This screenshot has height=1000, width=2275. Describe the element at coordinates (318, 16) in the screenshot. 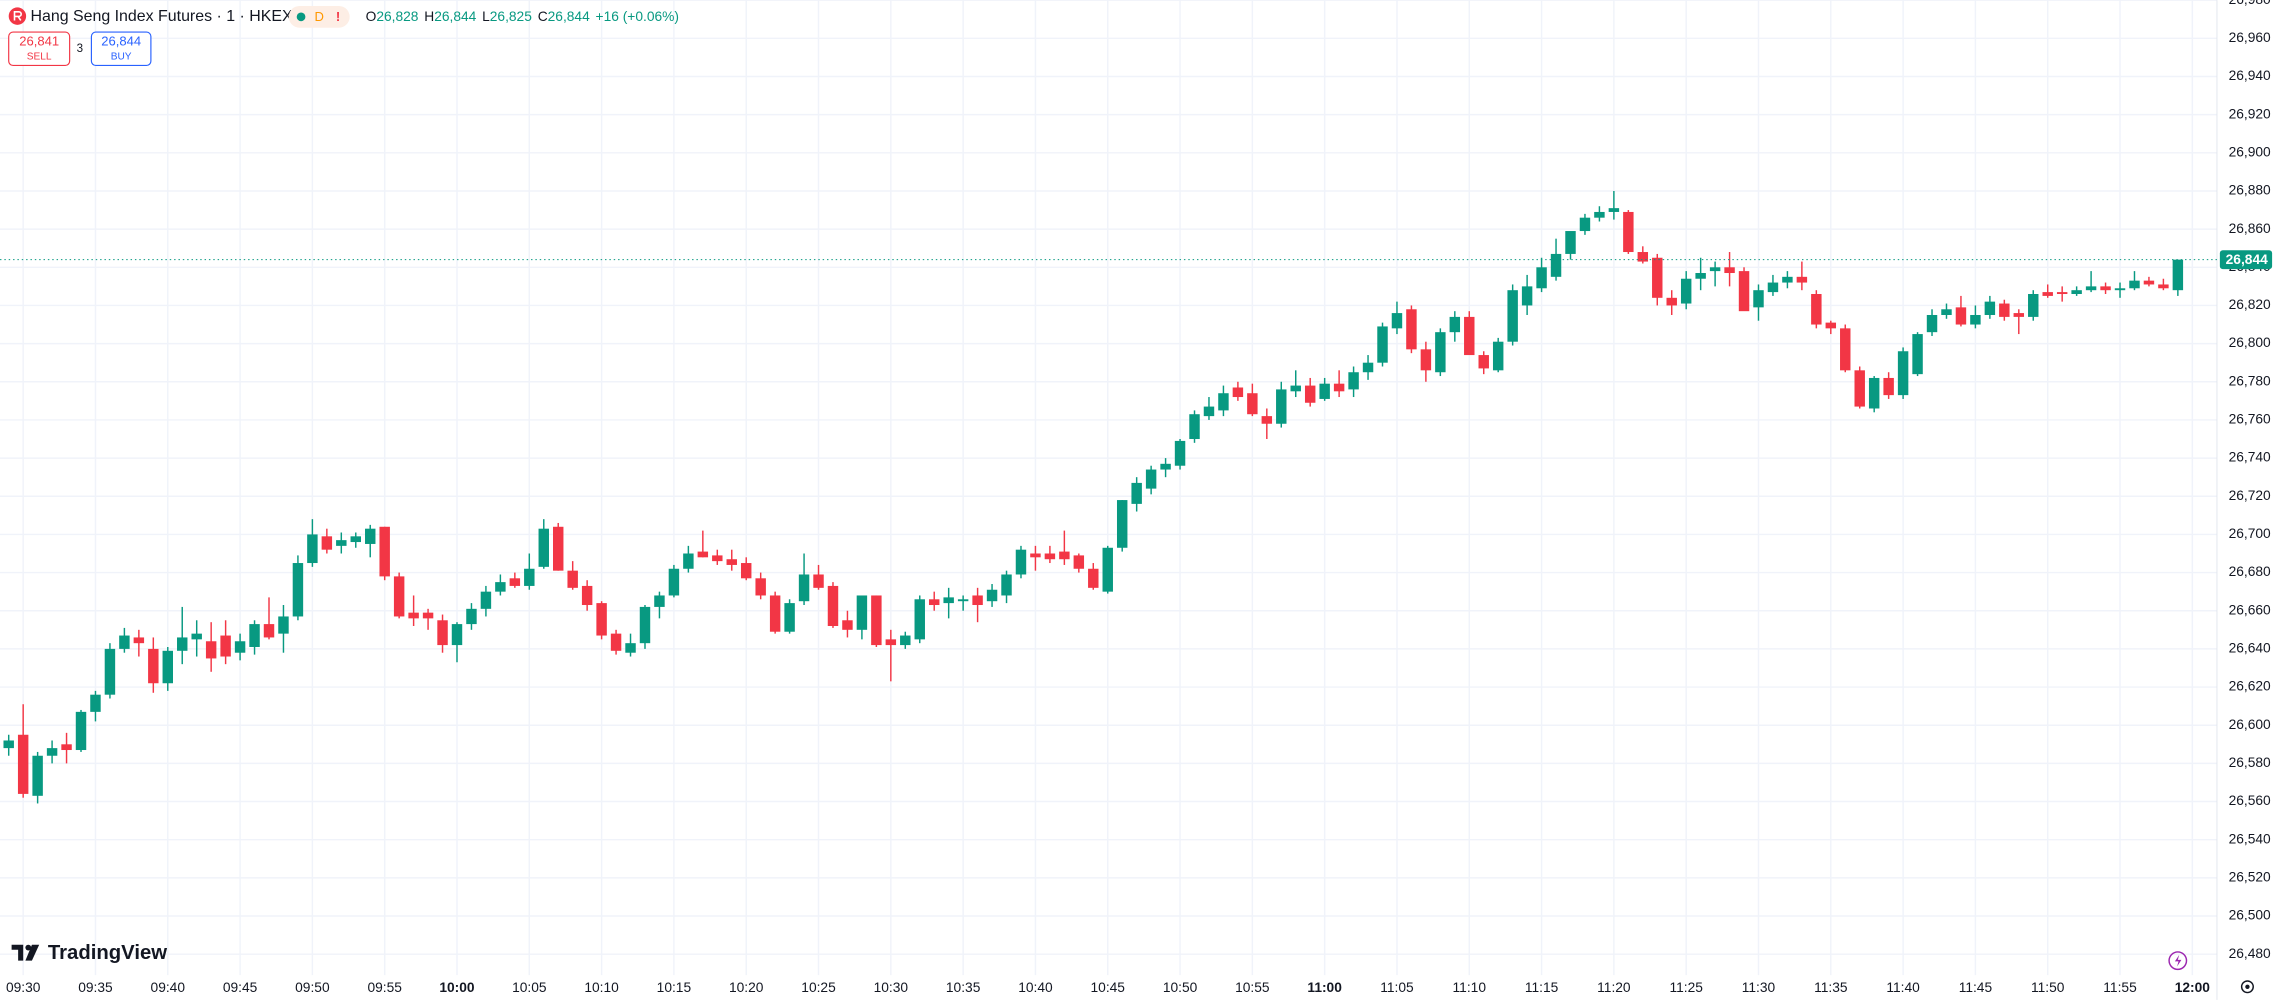

I see `delay-badge: D` at that location.